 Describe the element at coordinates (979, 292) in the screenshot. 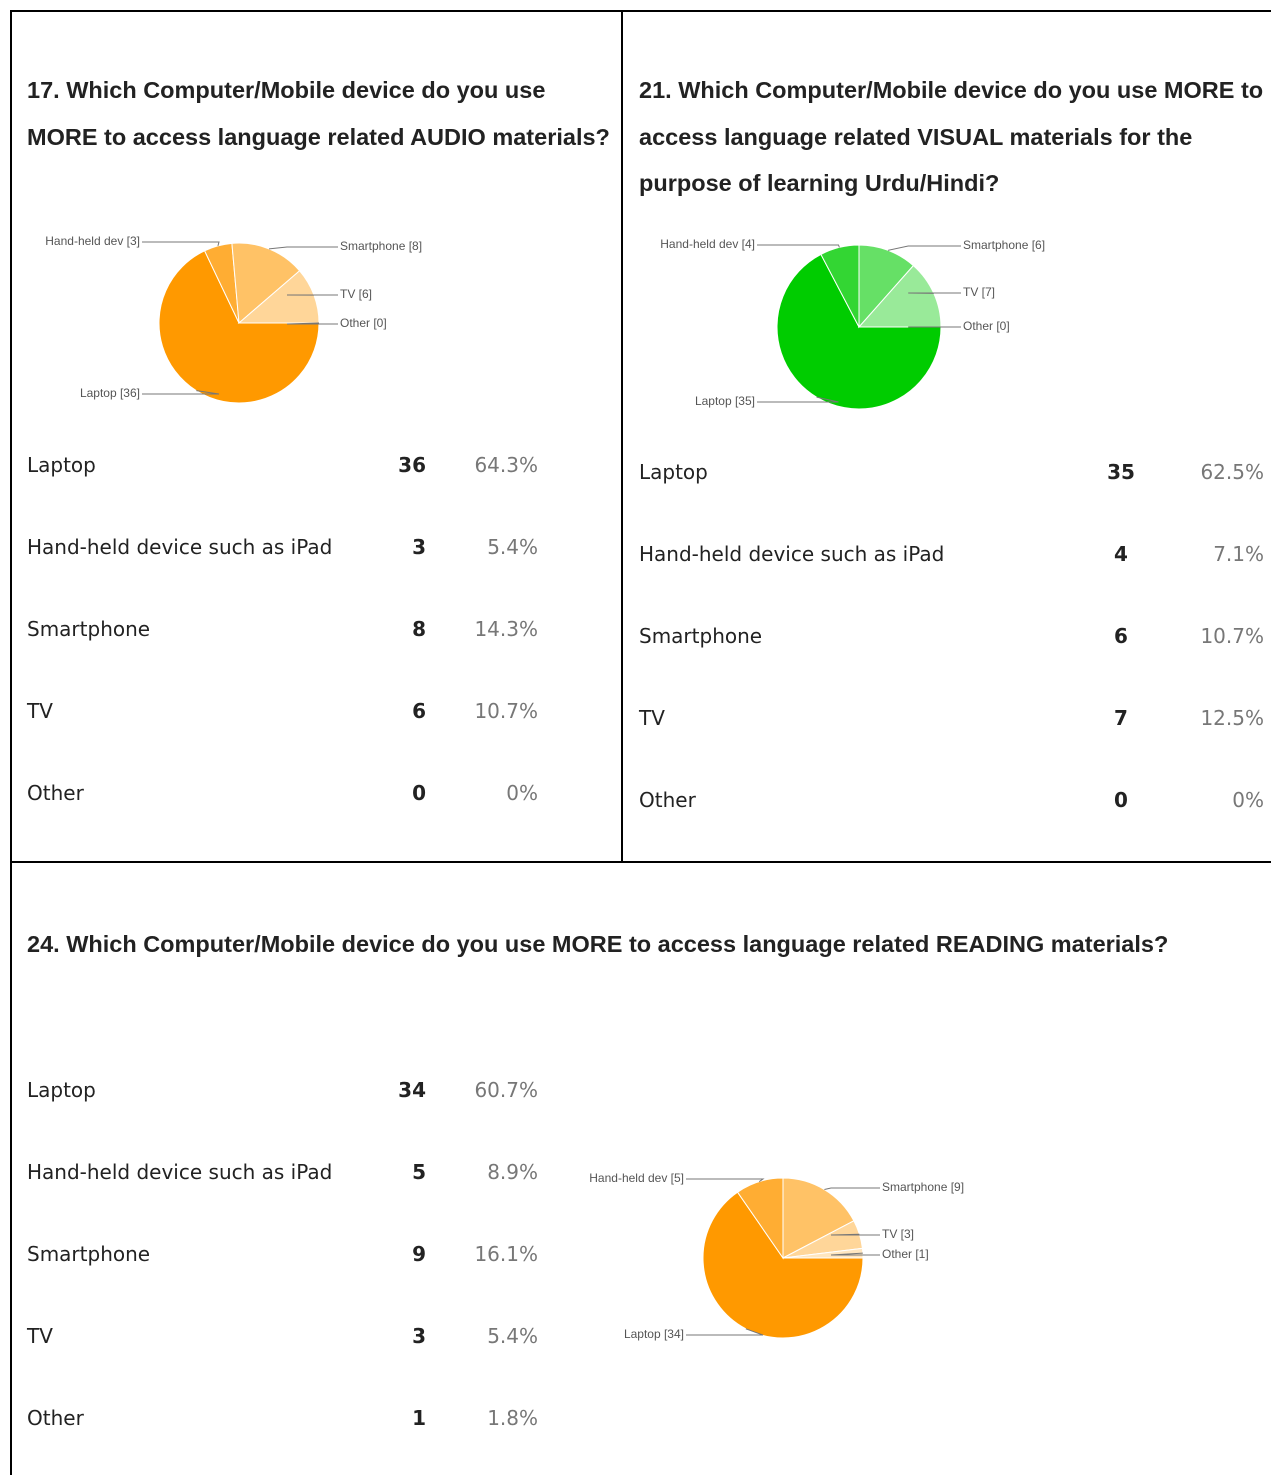

I see `slice-label: TV [7]` at that location.